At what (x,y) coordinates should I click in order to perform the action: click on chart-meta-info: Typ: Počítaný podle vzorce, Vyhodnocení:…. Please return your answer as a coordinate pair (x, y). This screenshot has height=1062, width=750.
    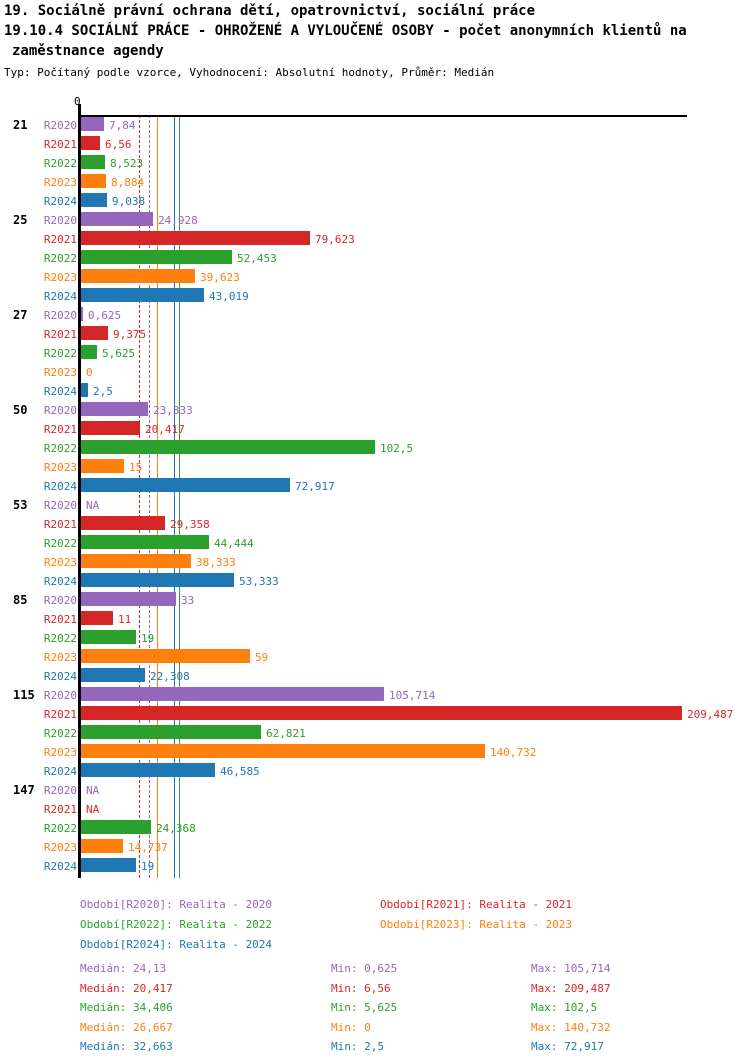
    Looking at the image, I should click on (249, 72).